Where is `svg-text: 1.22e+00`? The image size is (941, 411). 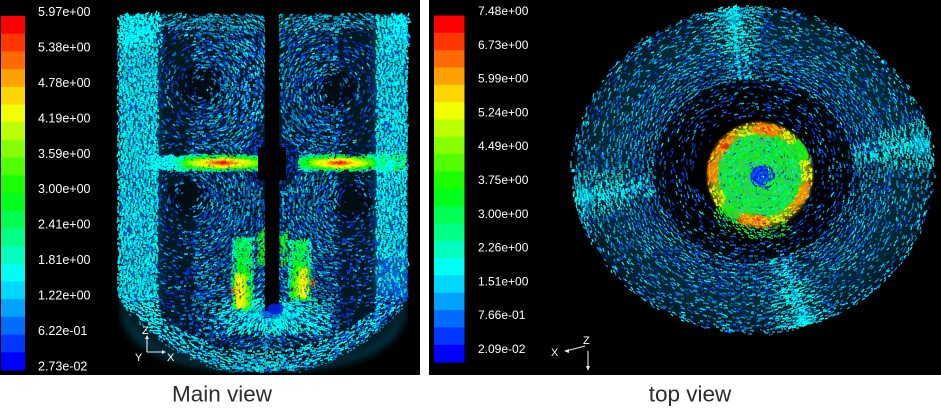
svg-text: 1.22e+00 is located at coordinates (64, 296).